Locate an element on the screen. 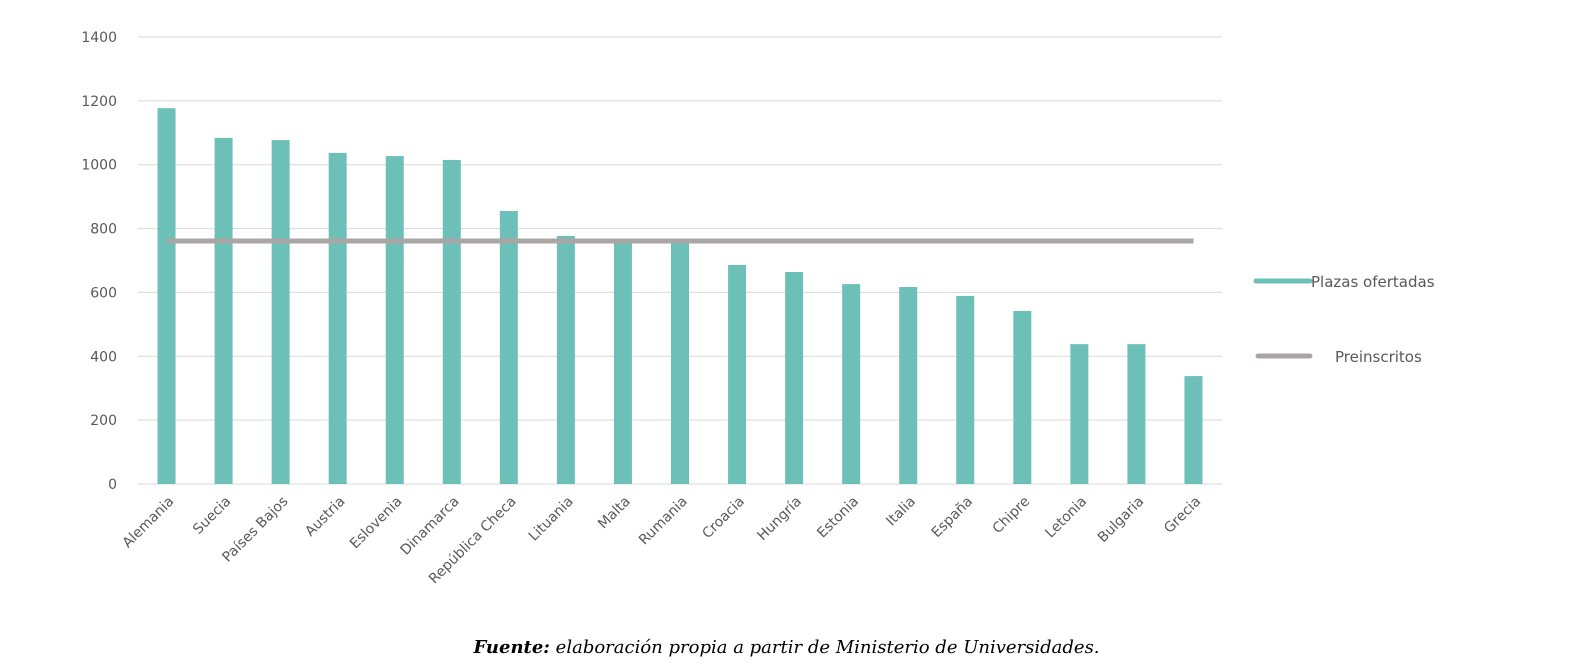 The width and height of the screenshot is (1573, 669). x-tick-label: Croacia is located at coordinates (723, 518).